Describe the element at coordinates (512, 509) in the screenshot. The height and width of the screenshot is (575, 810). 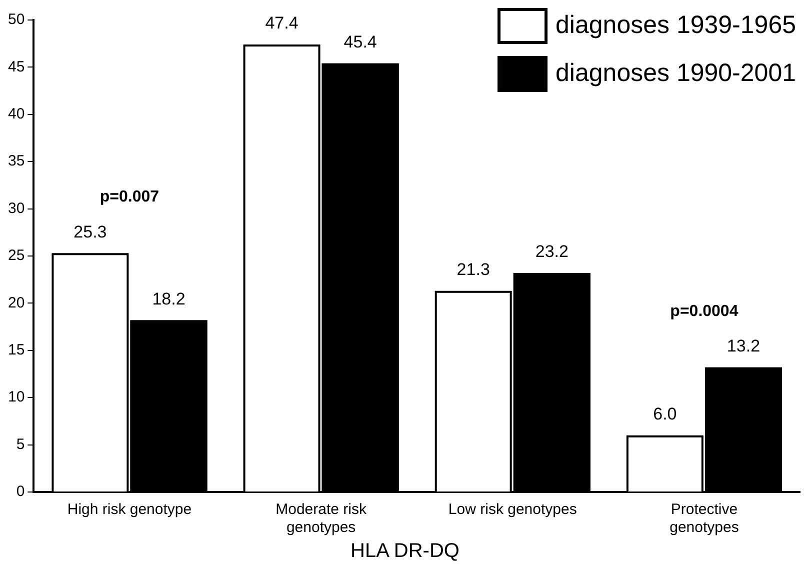
I see `x-tick-label: Low risk genotypes` at that location.